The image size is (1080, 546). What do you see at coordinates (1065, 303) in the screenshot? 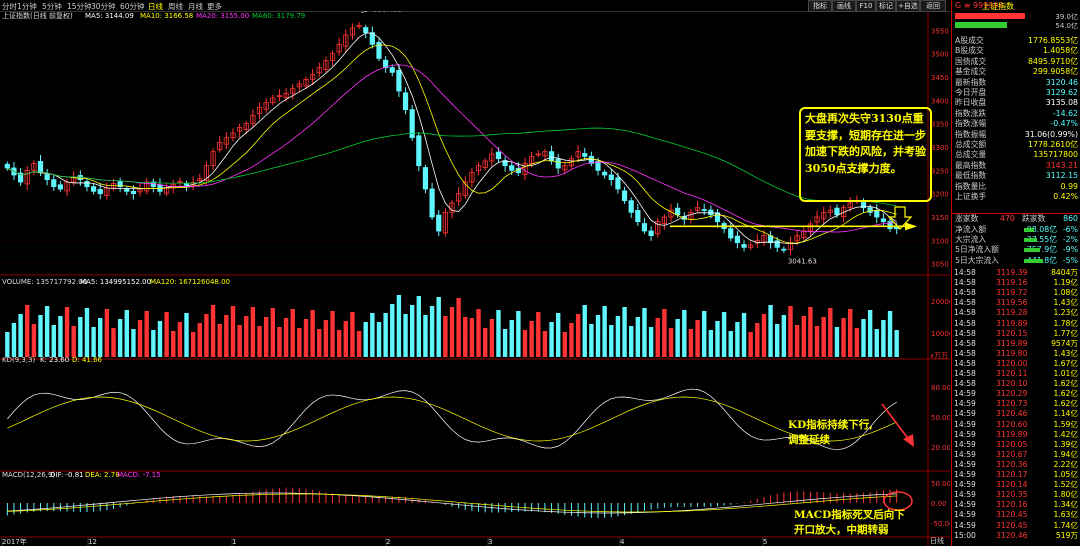
I see `tick-volume: 1.43亿` at bounding box center [1065, 303].